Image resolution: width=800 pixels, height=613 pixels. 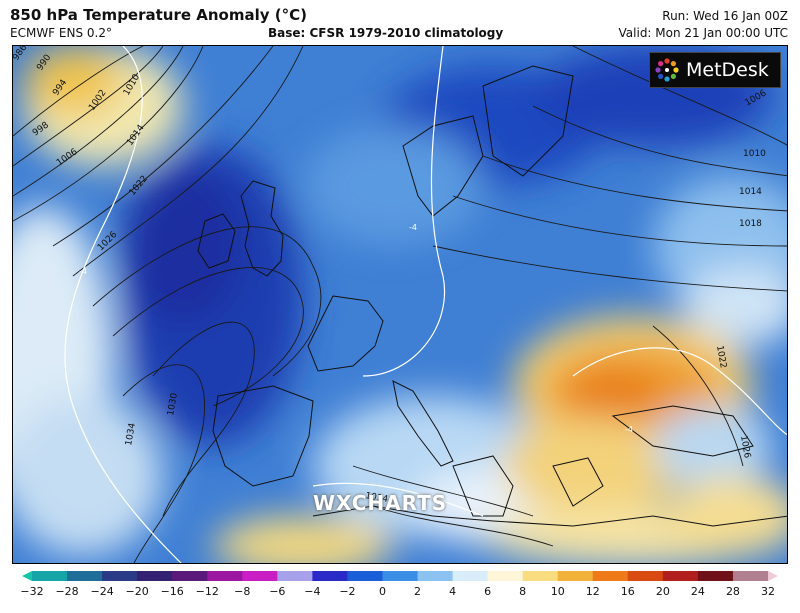 What do you see at coordinates (745, 447) in the screenshot?
I see `isobar-label: 1026` at bounding box center [745, 447].